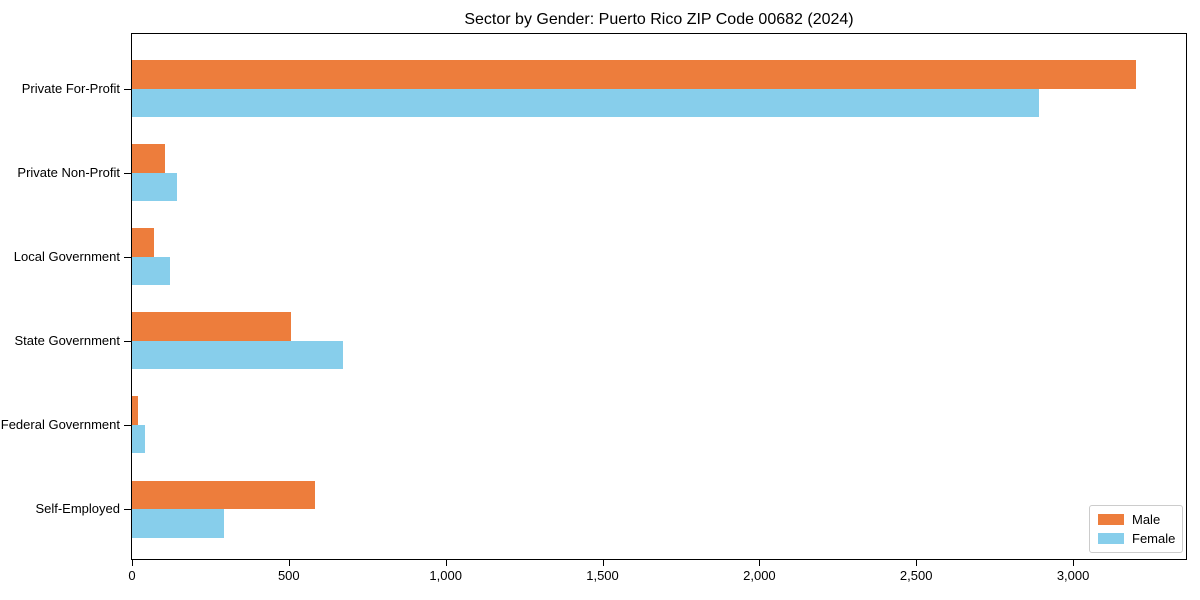 This screenshot has height=600, width=1200. What do you see at coordinates (77, 508) in the screenshot?
I see `y-axis-label-self-employed: Self-Employed` at bounding box center [77, 508].